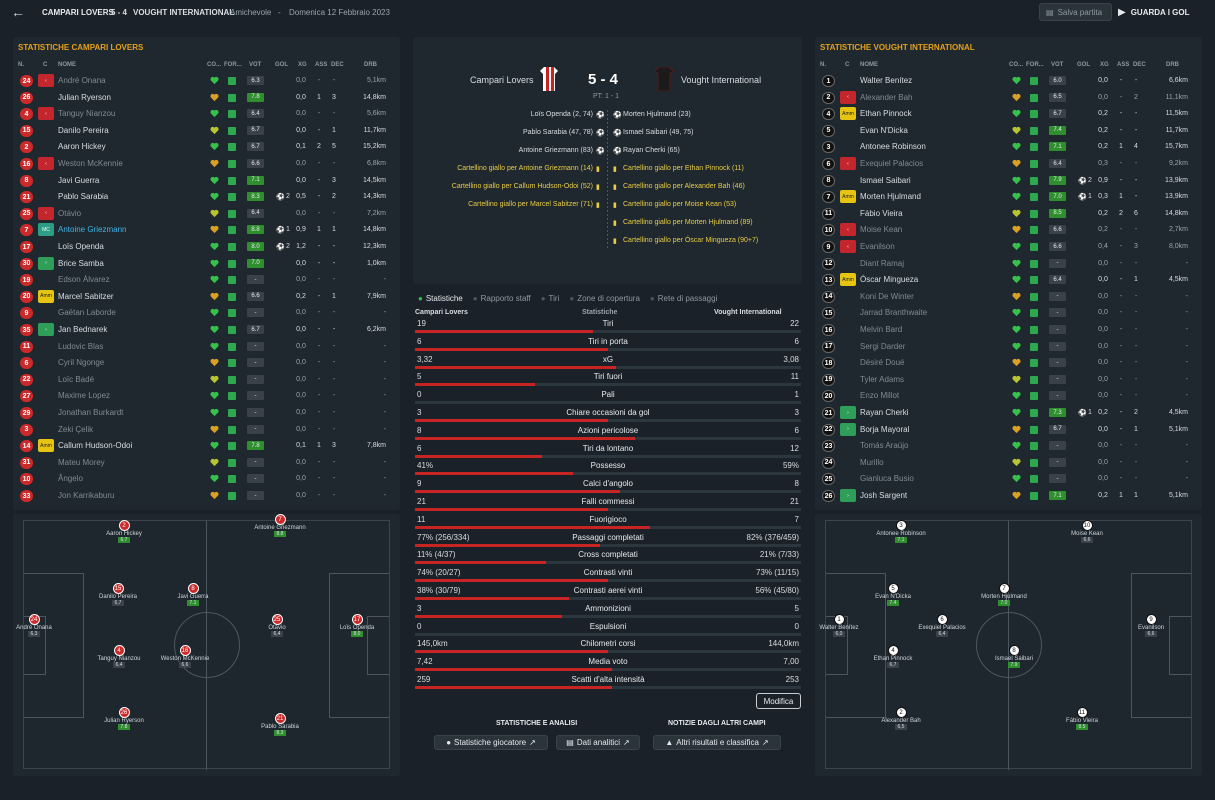 The width and height of the screenshot is (1215, 800). I want to click on player-name: Otávio, so click(70, 213).